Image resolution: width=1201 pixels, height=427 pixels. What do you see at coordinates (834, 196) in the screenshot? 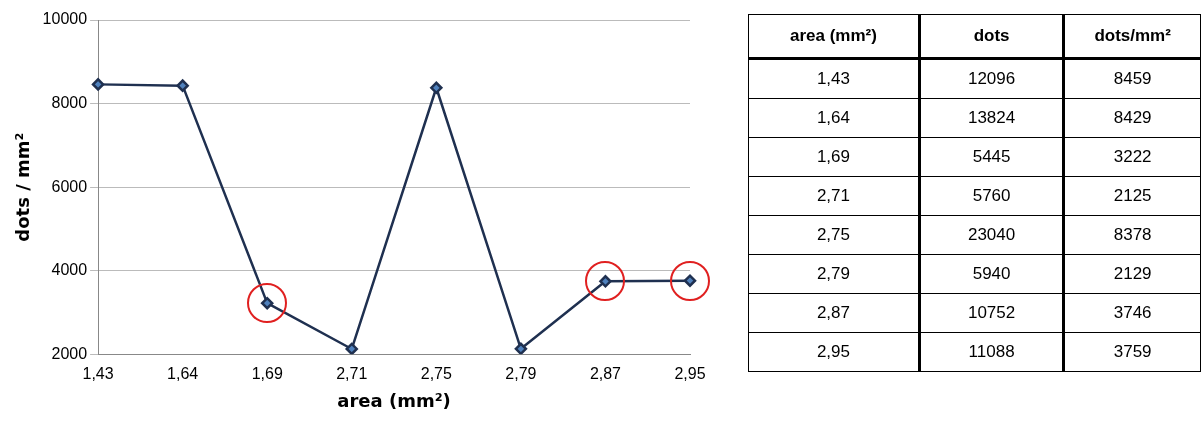
I see `category-label: 2,71` at bounding box center [834, 196].